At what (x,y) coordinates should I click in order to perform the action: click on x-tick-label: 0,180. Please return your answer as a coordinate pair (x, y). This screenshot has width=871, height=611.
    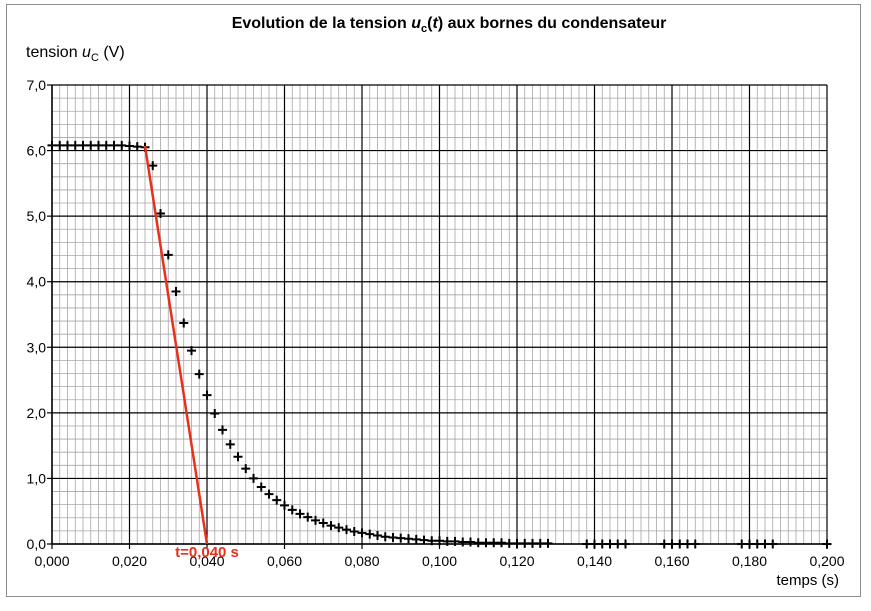
    Looking at the image, I should click on (749, 561).